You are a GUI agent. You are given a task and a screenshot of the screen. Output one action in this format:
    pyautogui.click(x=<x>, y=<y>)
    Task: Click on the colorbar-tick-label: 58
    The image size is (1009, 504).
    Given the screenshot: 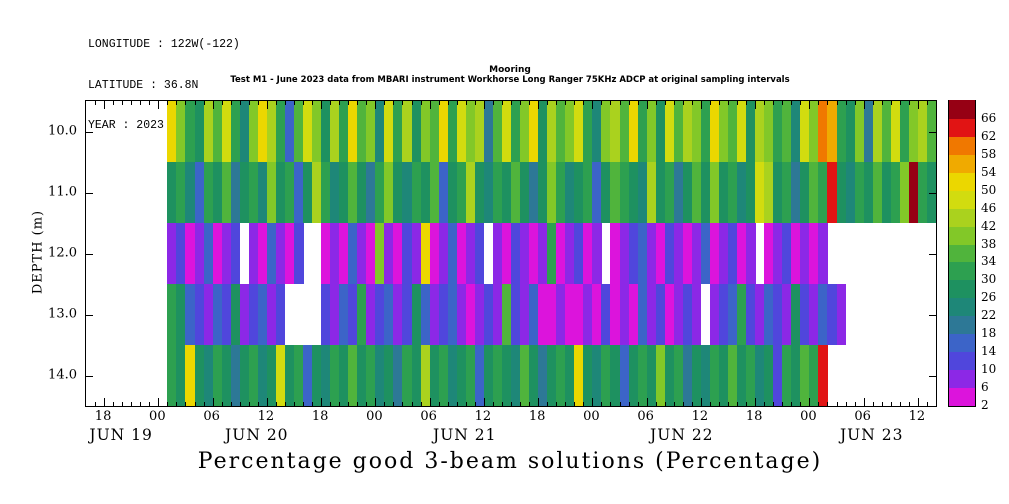 What is the action you would take?
    pyautogui.click(x=989, y=153)
    